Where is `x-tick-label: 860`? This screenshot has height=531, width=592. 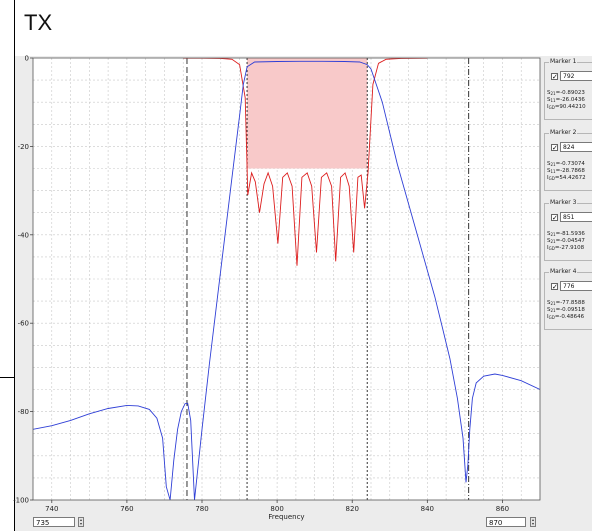 x-tick-label: 860 is located at coordinates (502, 509).